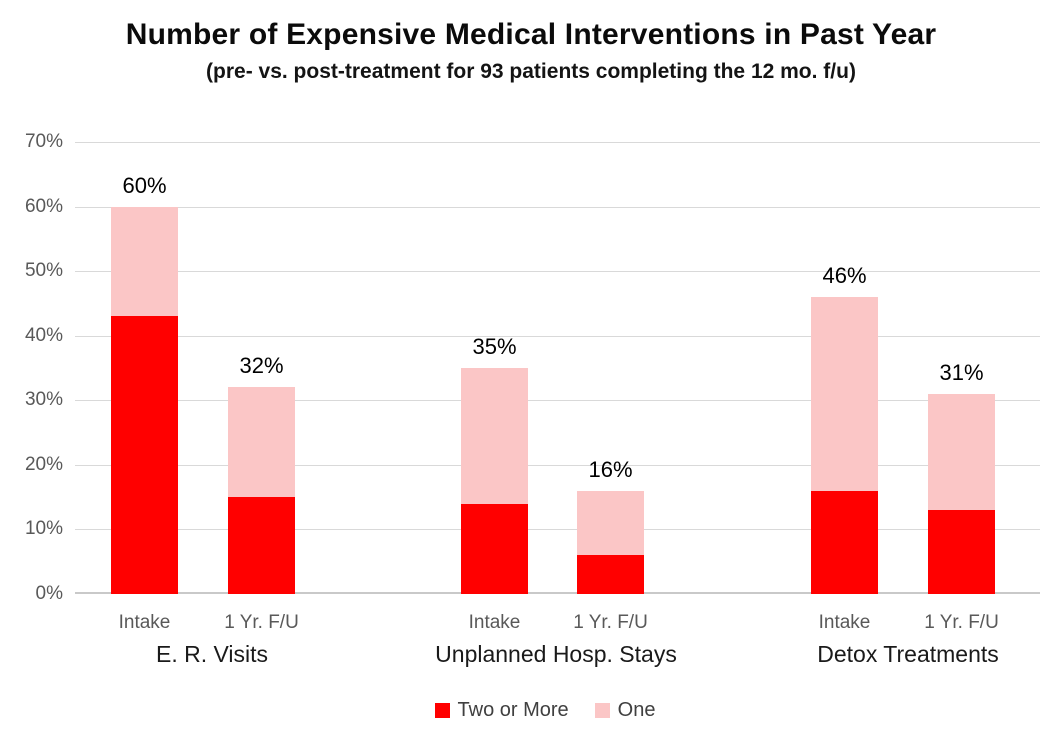  Describe the element at coordinates (212, 654) in the screenshot. I see `x-axis-group-label: E. R. Visits` at that location.